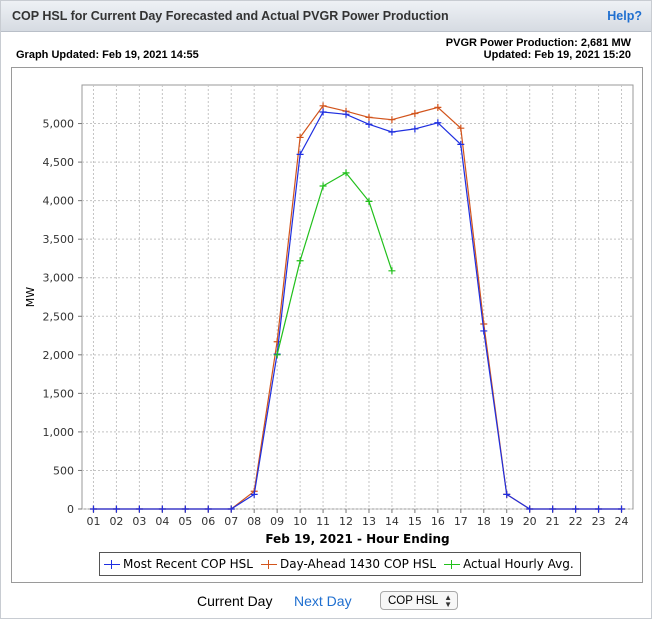  What do you see at coordinates (208, 521) in the screenshot?
I see `x-tick-label: 06` at bounding box center [208, 521].